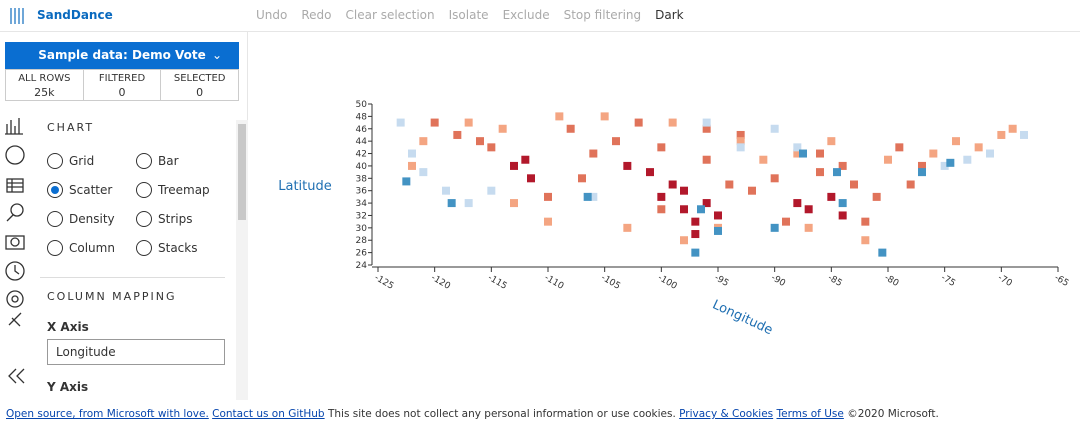 This screenshot has height=447, width=1080. What do you see at coordinates (669, 15) in the screenshot?
I see `toolbar-button: Dark` at bounding box center [669, 15].